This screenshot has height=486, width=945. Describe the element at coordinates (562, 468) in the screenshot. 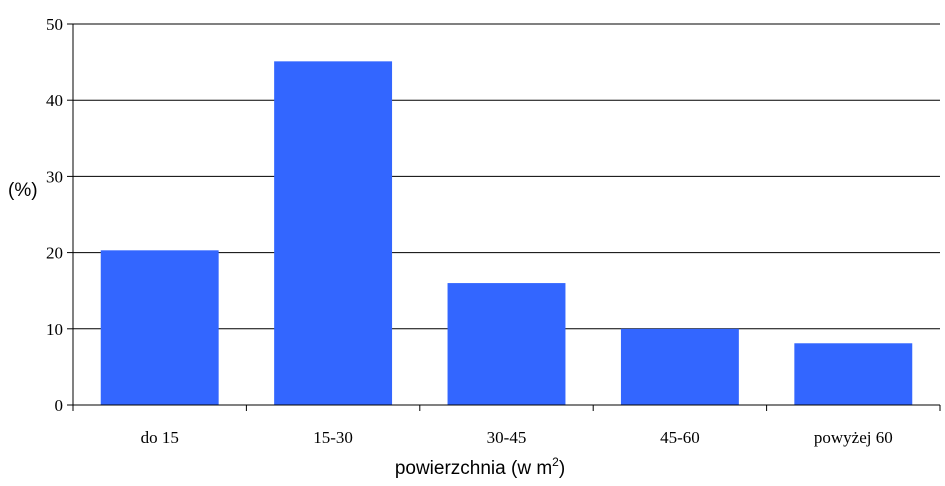

I see `x-axis-label-suffix: )` at that location.